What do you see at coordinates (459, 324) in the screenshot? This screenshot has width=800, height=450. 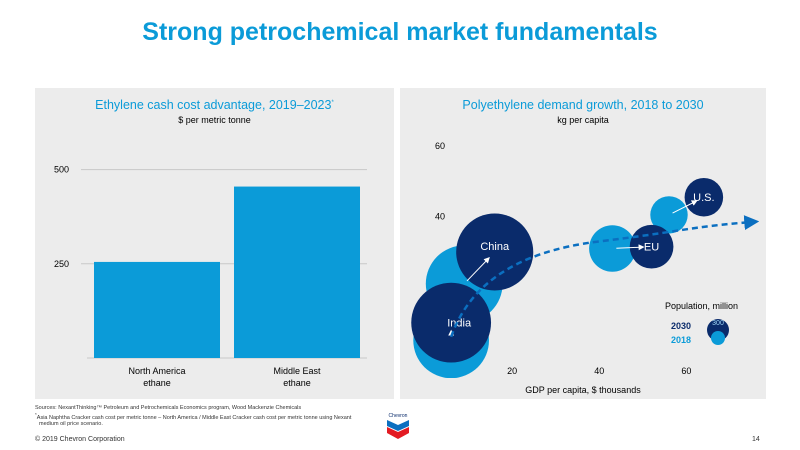 I see `region-label: India` at bounding box center [459, 324].